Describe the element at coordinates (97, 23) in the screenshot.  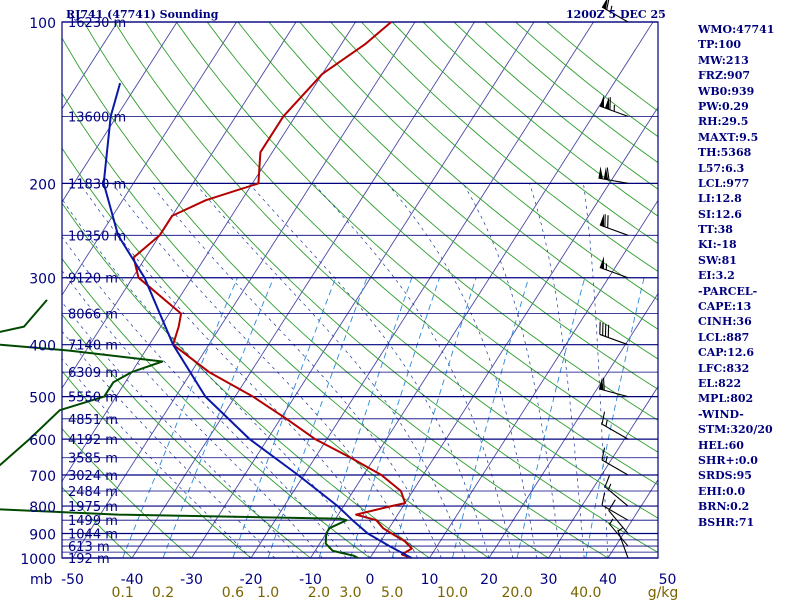
I see `height-label: 16230 m` at that location.